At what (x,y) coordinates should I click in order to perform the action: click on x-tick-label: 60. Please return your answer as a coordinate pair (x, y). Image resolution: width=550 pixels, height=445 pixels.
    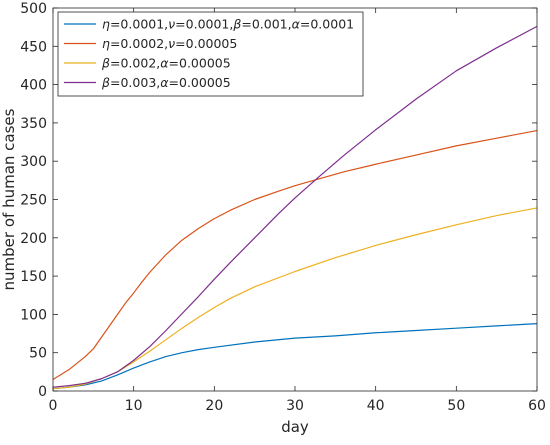
    Looking at the image, I should click on (537, 406).